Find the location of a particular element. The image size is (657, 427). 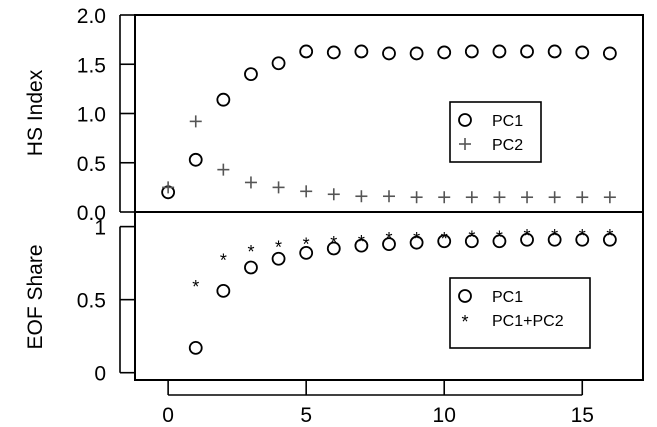

legend-symbol-eof-pc1 is located at coordinates (465, 296).